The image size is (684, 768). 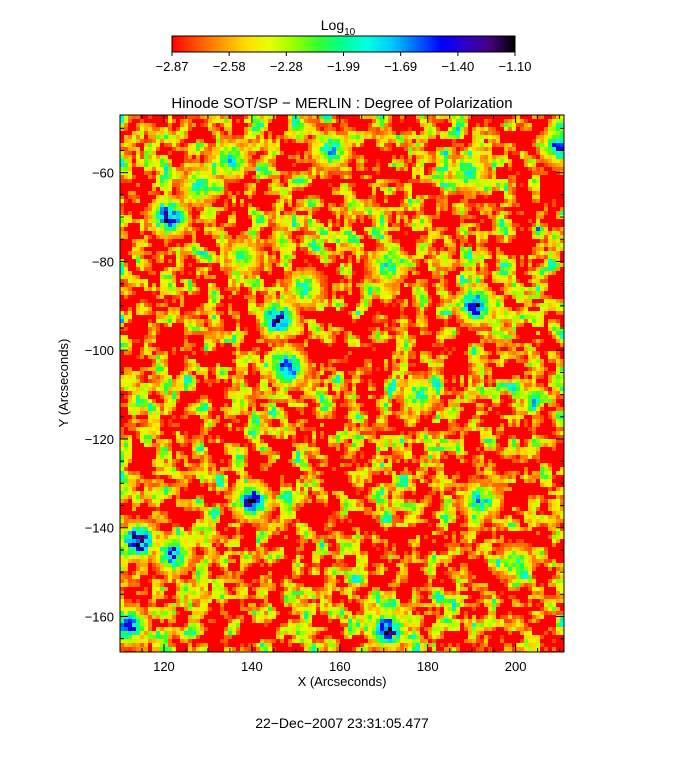 What do you see at coordinates (428, 666) in the screenshot?
I see `x-tick-label: 180` at bounding box center [428, 666].